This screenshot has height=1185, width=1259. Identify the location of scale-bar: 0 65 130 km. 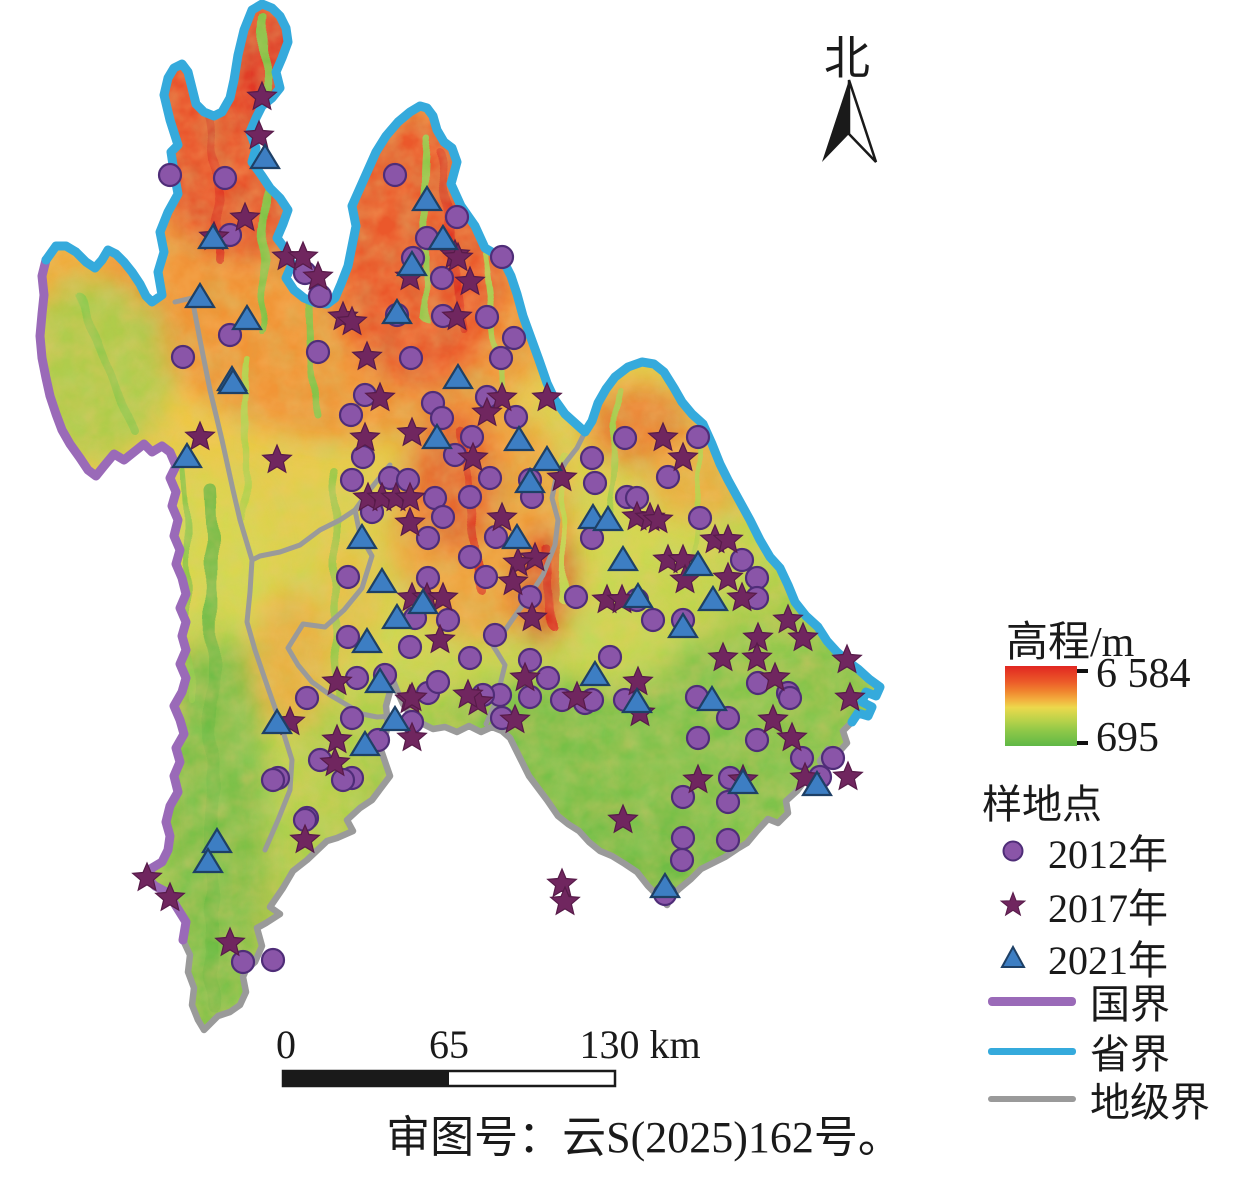
(488, 1055).